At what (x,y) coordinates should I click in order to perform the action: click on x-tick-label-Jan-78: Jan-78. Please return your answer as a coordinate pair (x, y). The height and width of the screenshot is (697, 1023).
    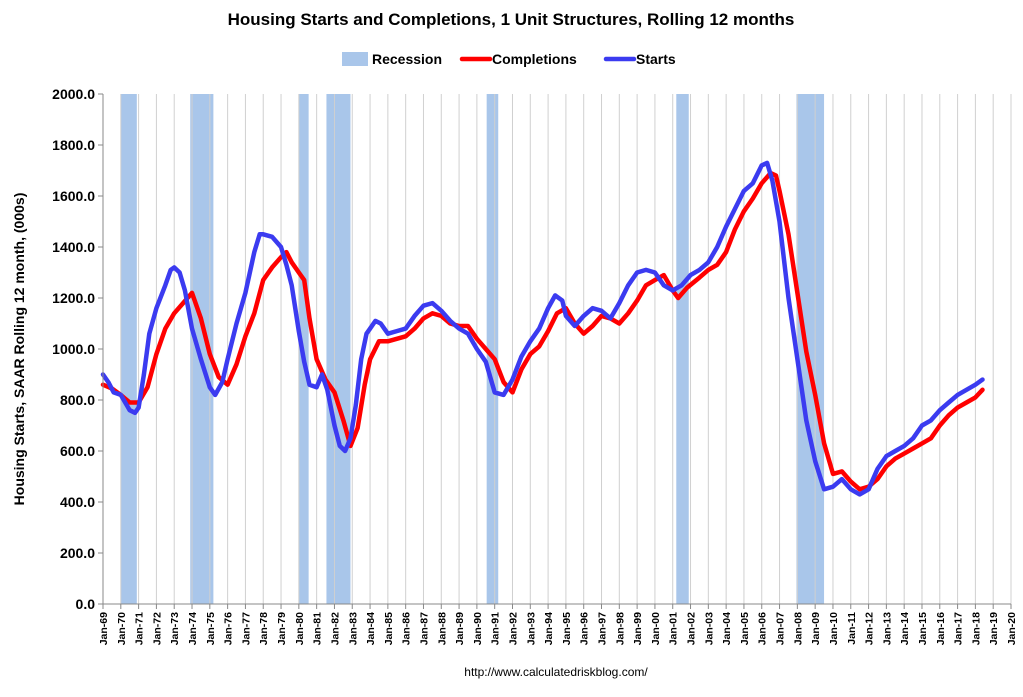
    Looking at the image, I should click on (264, 628).